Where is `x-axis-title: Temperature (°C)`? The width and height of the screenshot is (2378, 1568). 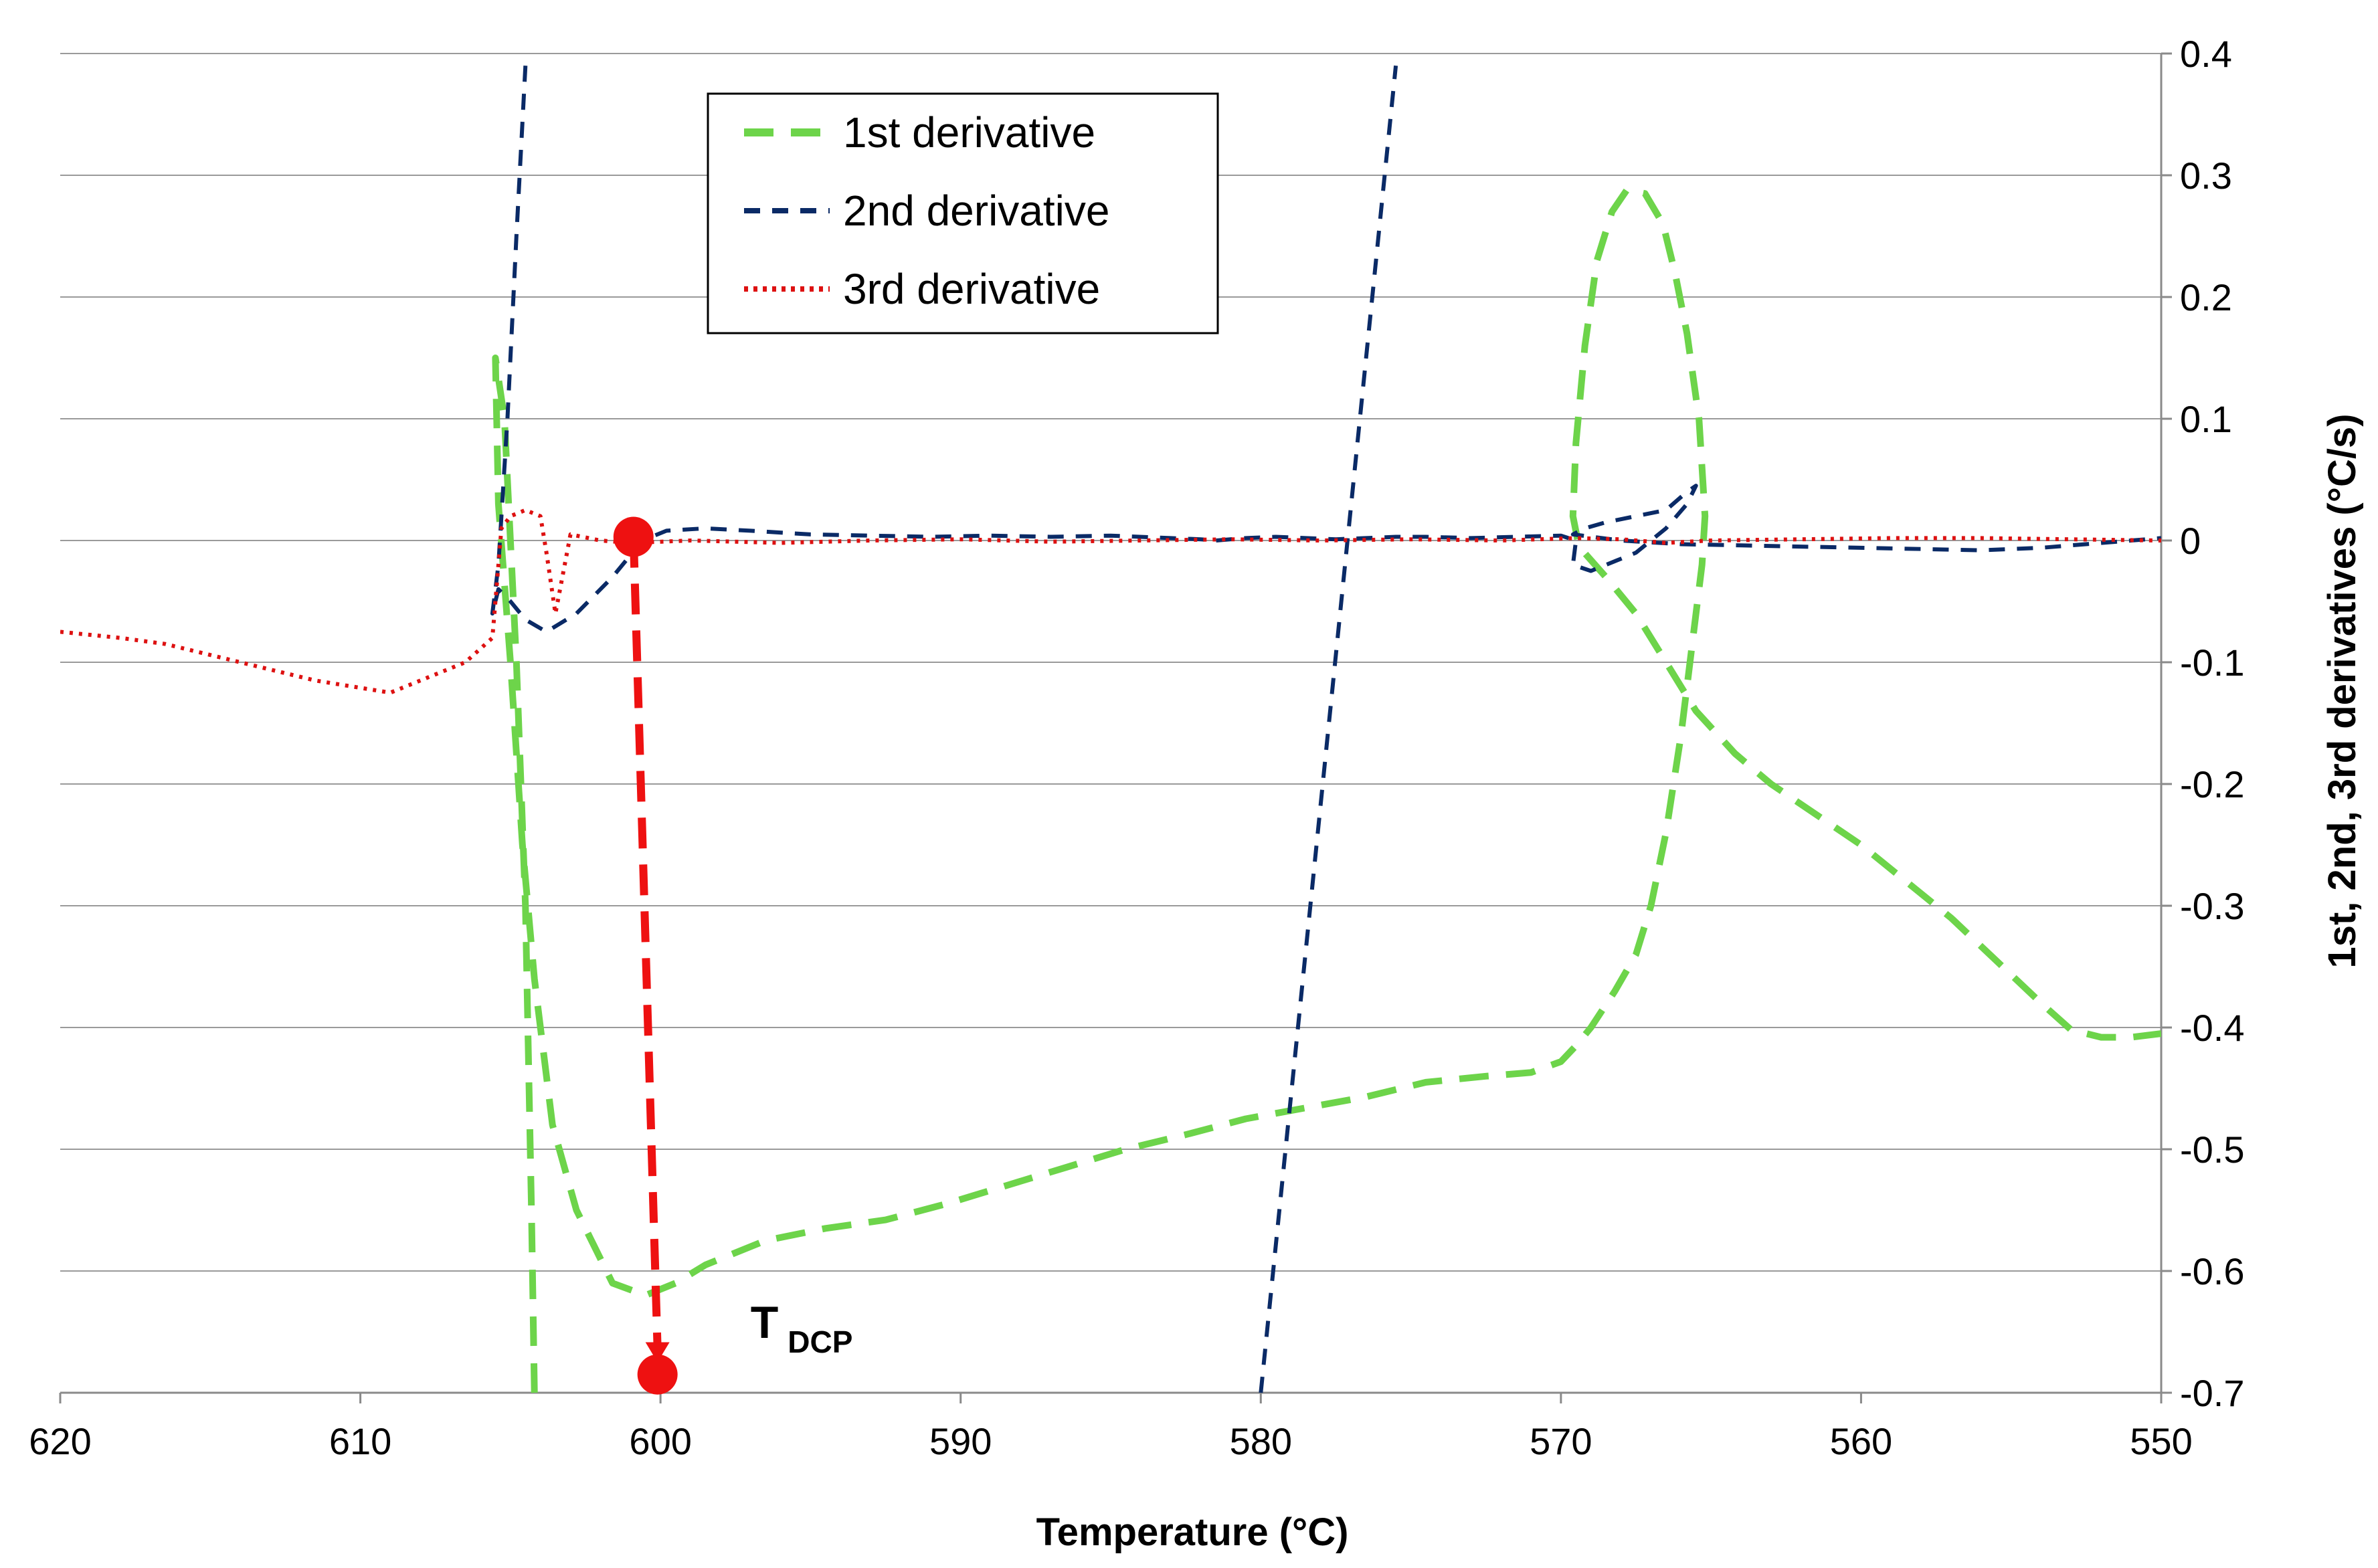 x-axis-title: Temperature (°C) is located at coordinates (1193, 1532).